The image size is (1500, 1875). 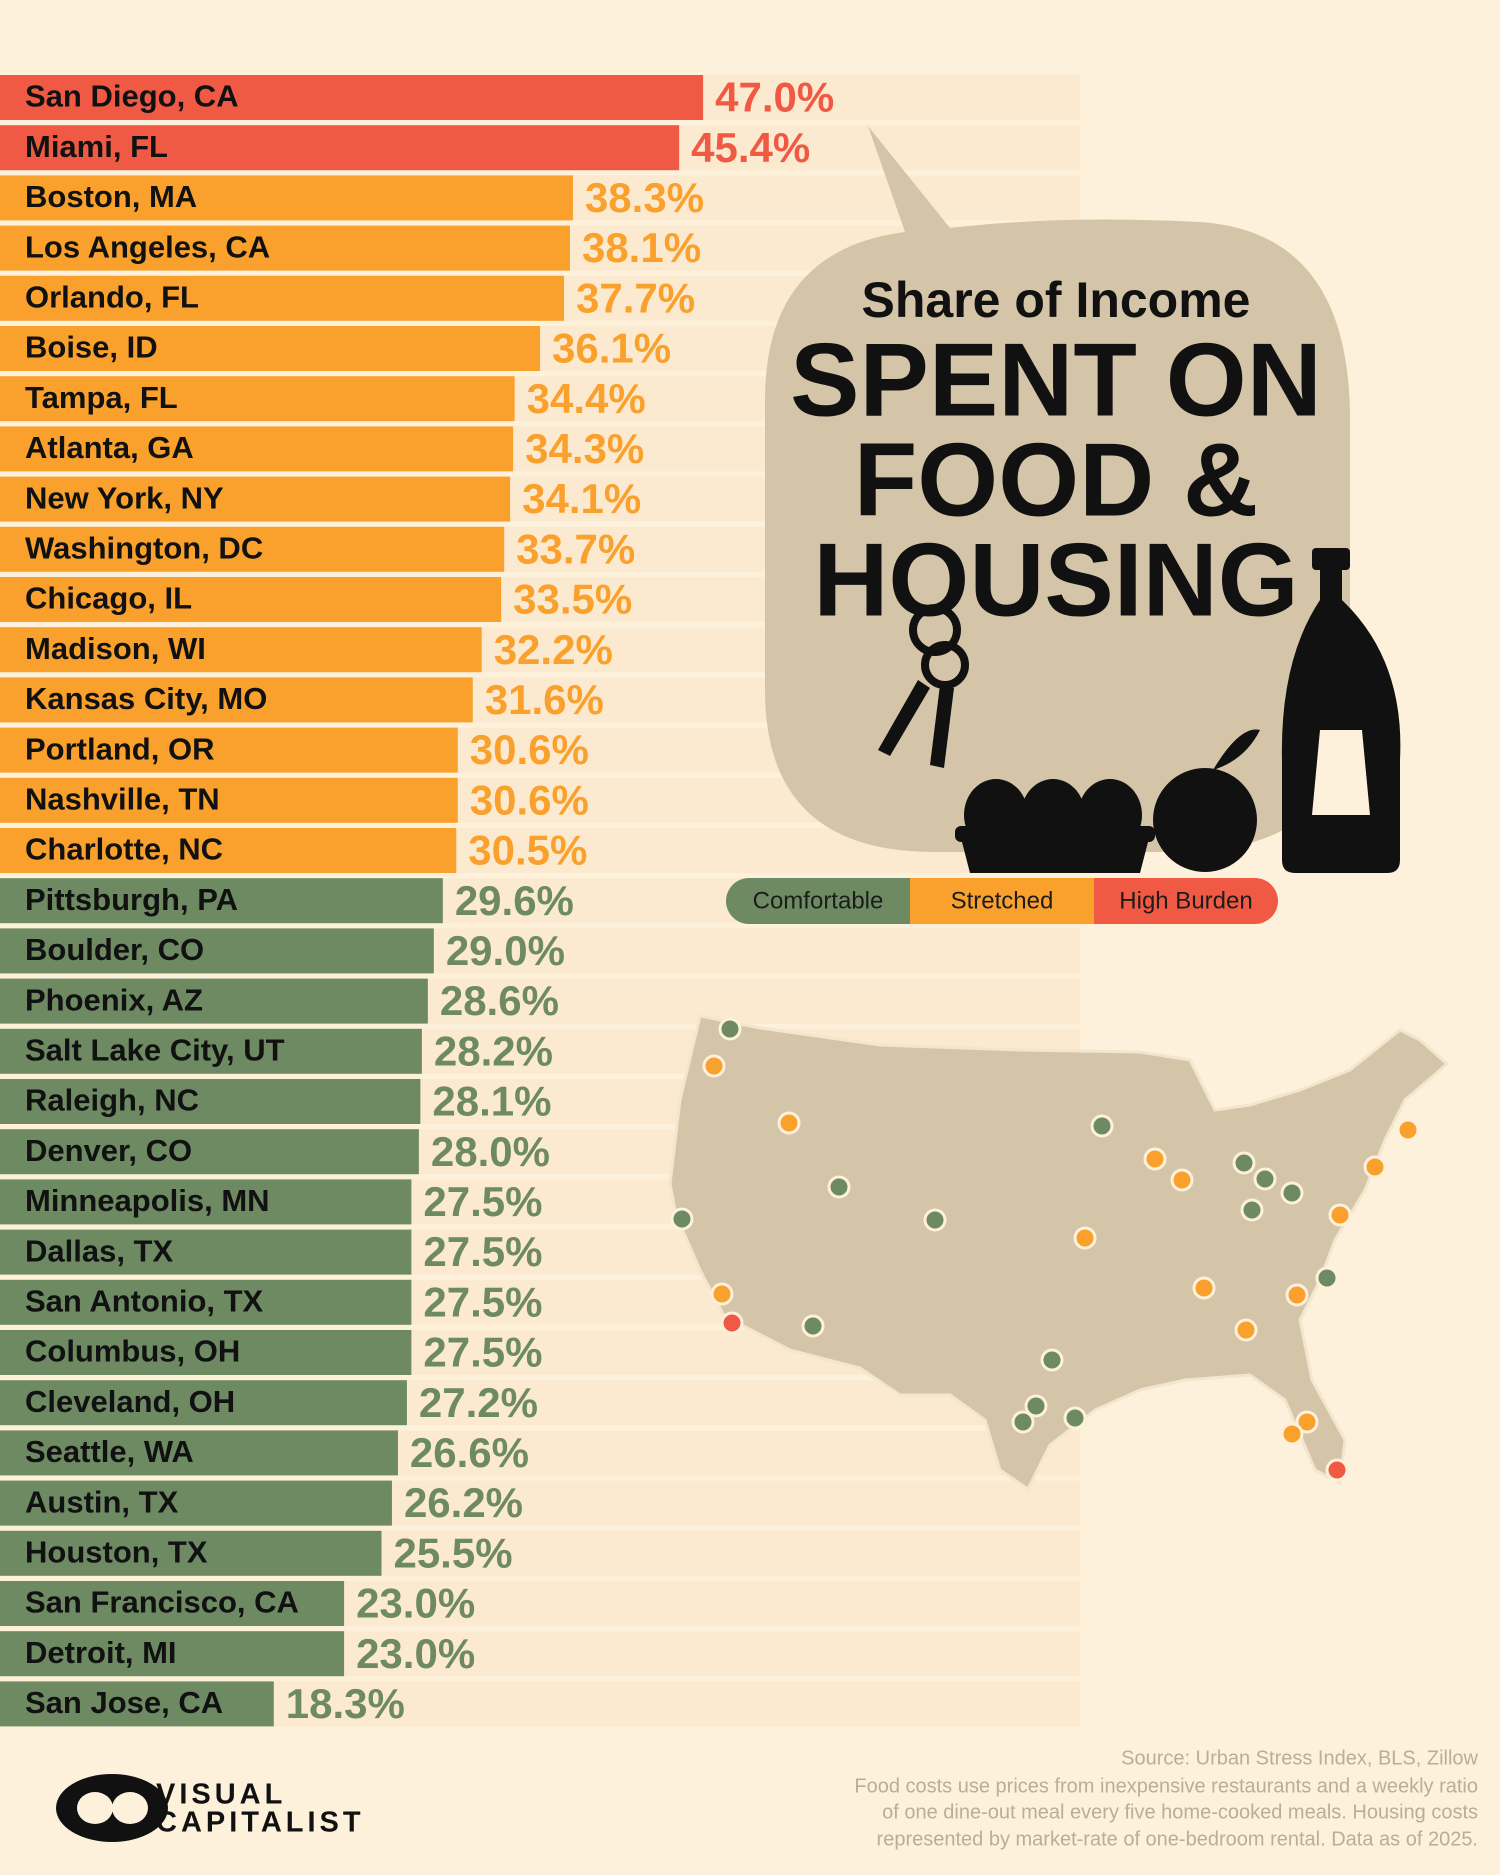 I want to click on value-label: 25.5%, so click(x=452, y=1552).